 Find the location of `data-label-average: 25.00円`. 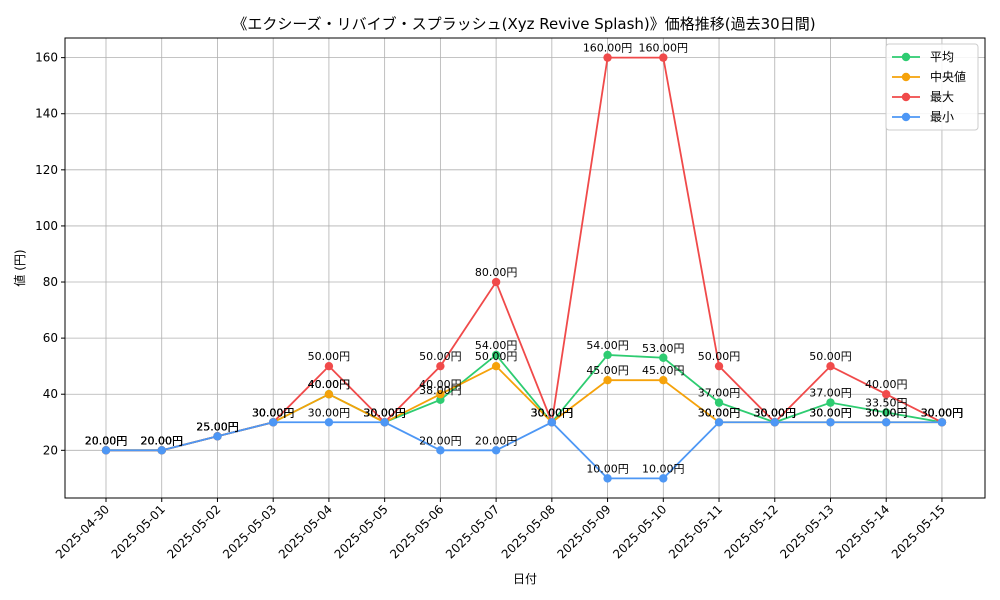

data-label-average: 25.00円 is located at coordinates (217, 426).